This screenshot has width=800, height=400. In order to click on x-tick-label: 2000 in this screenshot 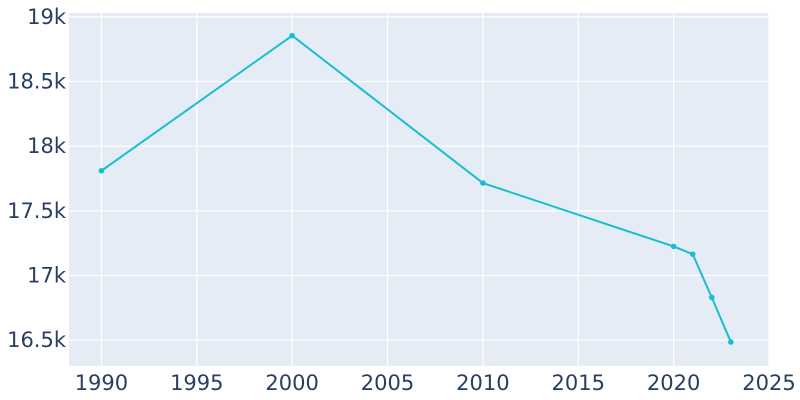, I will do `click(291, 383)`.